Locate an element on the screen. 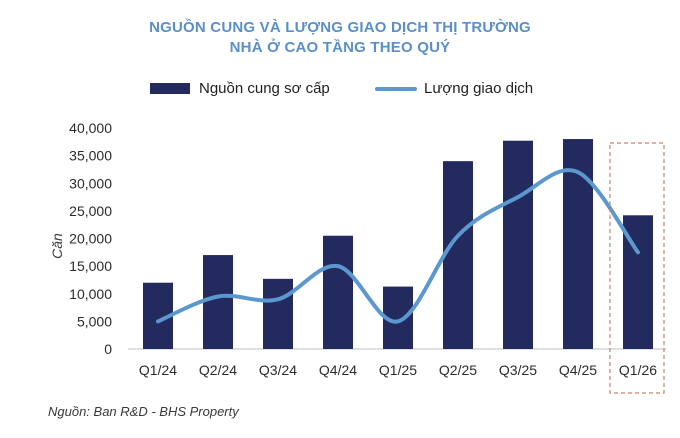 This screenshot has height=438, width=680. x-tick-label: Q2/25 is located at coordinates (458, 370).